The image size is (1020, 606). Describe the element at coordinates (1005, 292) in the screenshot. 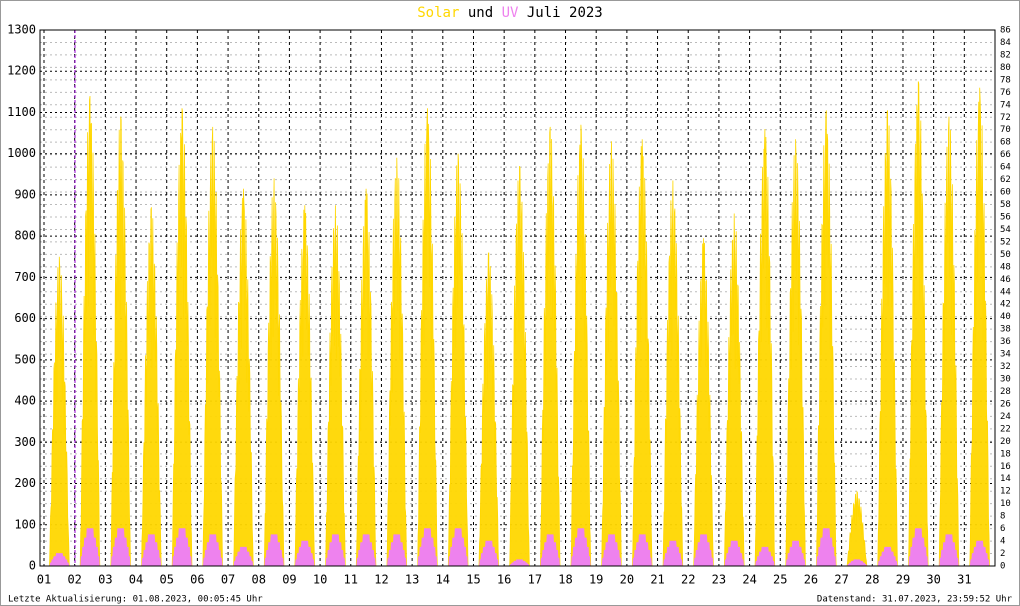

I see `y2-tick-label: 44` at that location.